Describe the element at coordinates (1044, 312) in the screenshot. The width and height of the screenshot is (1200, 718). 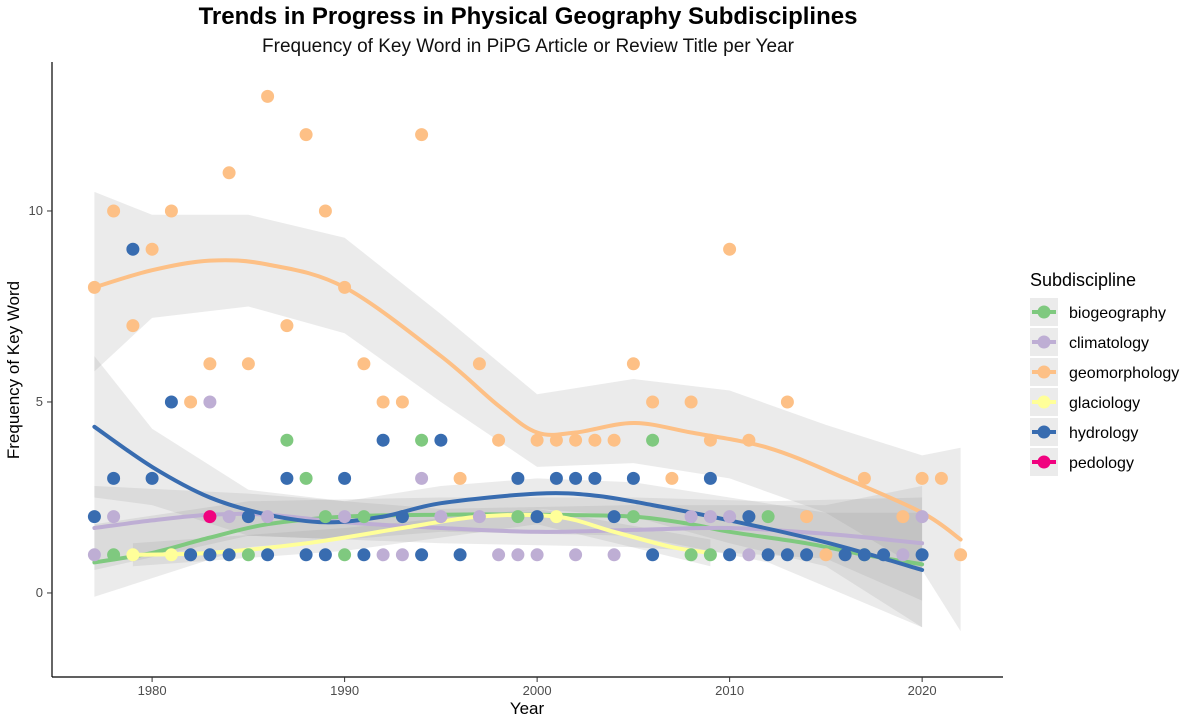
I see `legend-marker-biogeography` at that location.